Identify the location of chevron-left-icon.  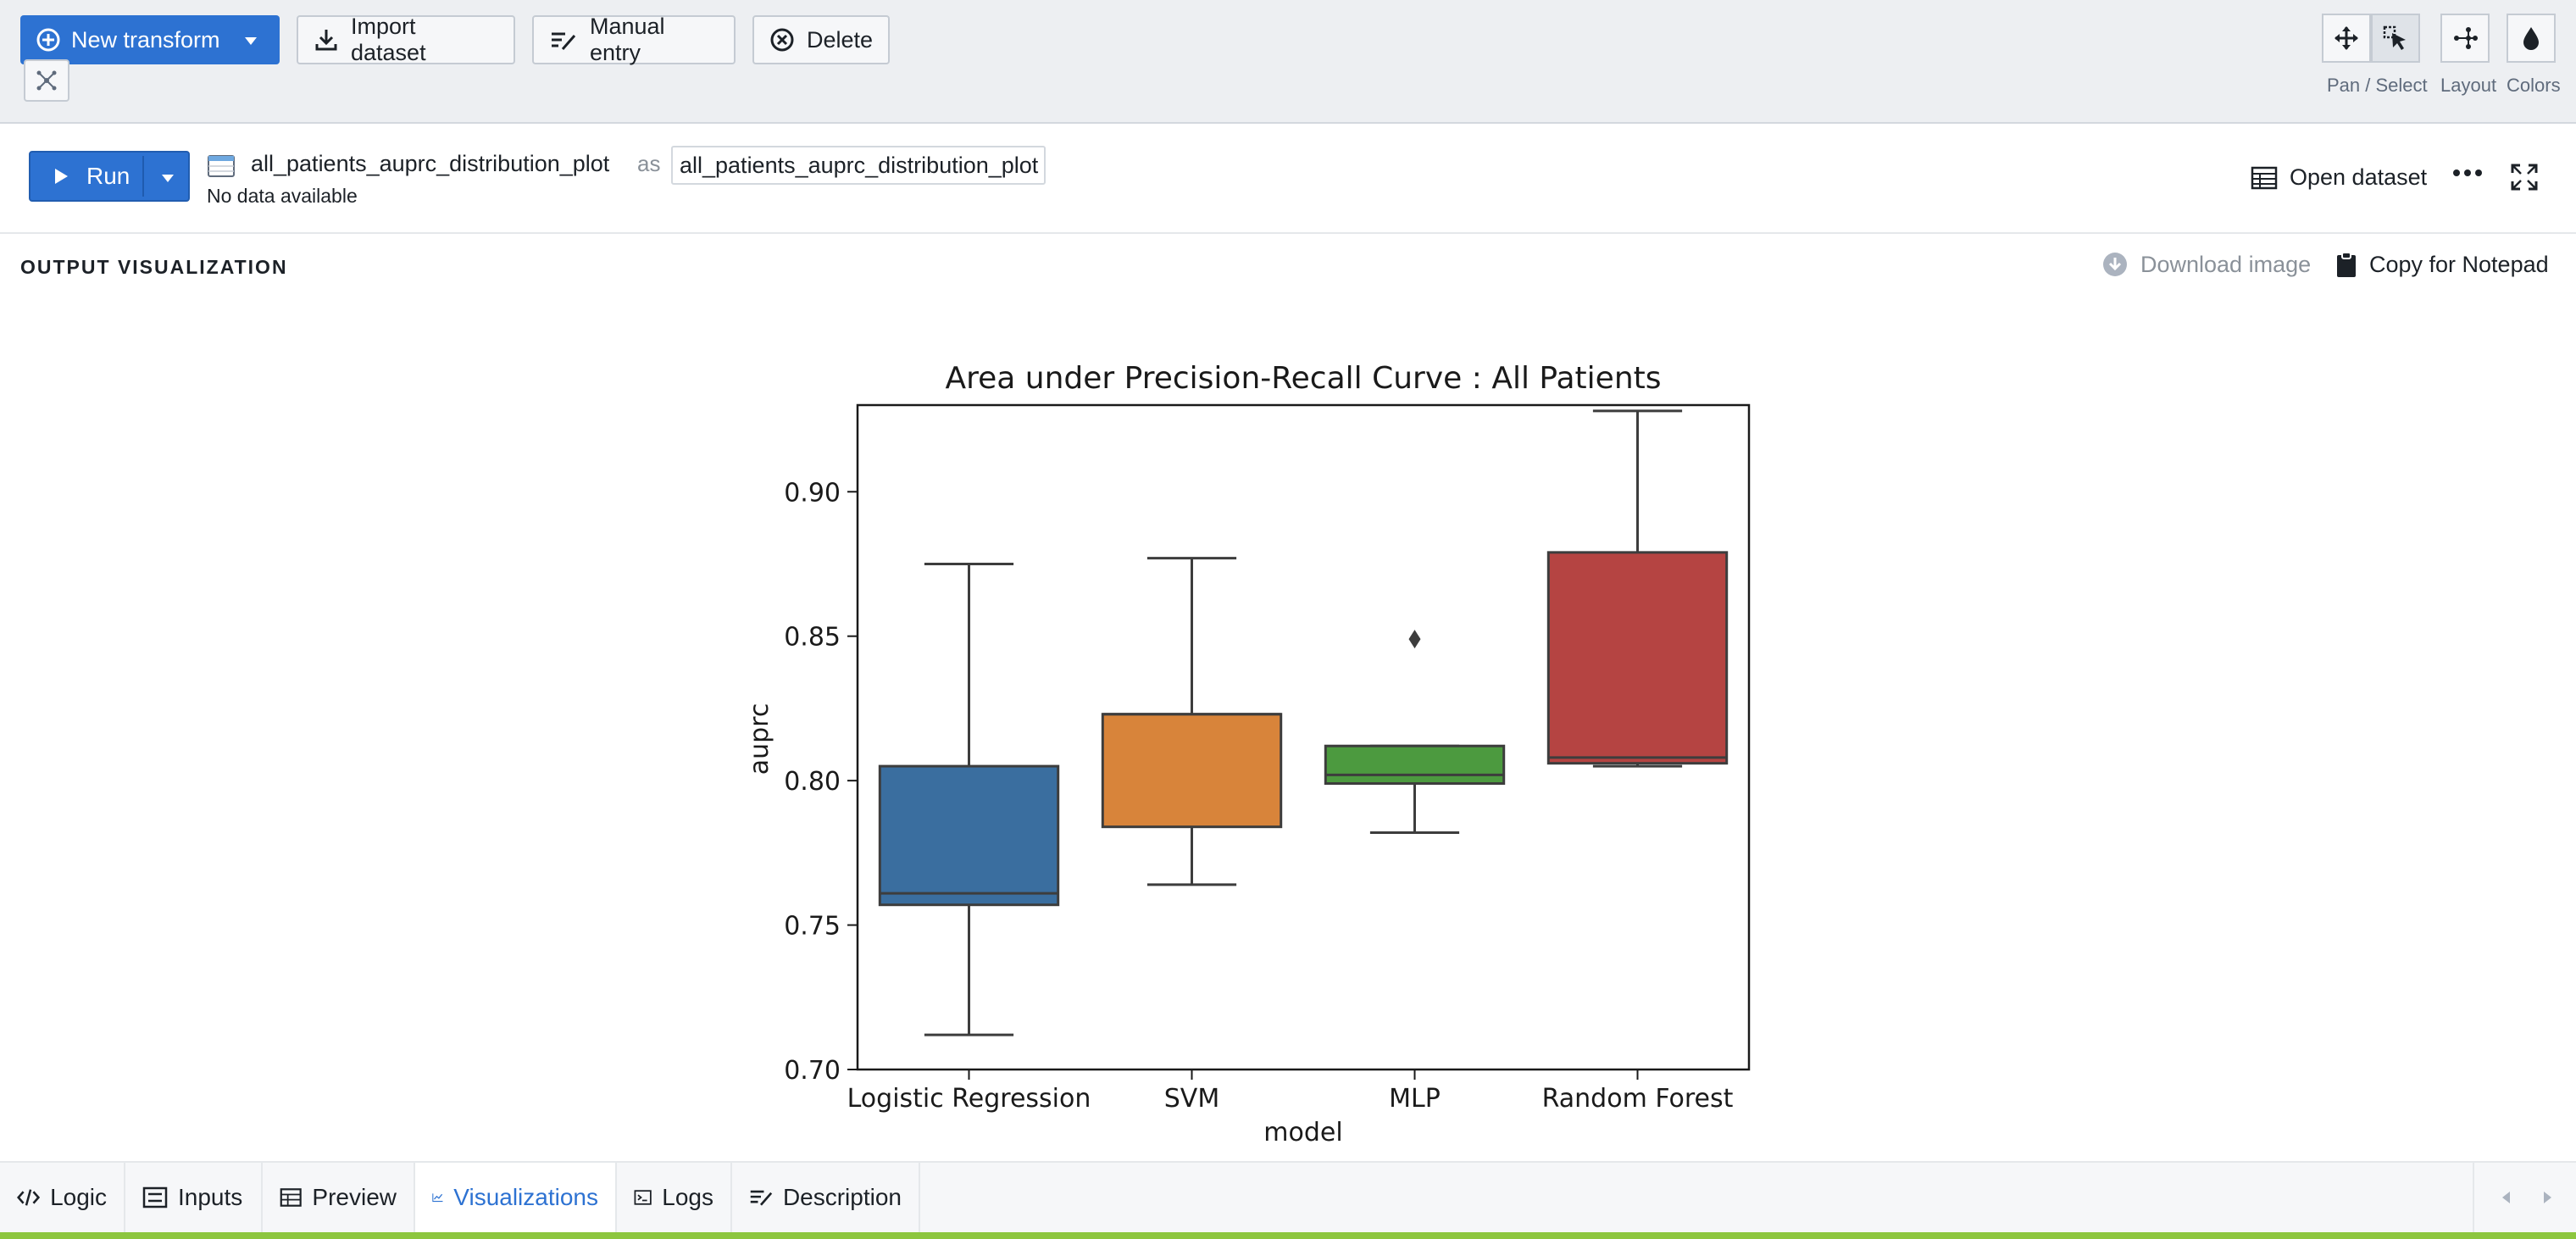
(2506, 1197).